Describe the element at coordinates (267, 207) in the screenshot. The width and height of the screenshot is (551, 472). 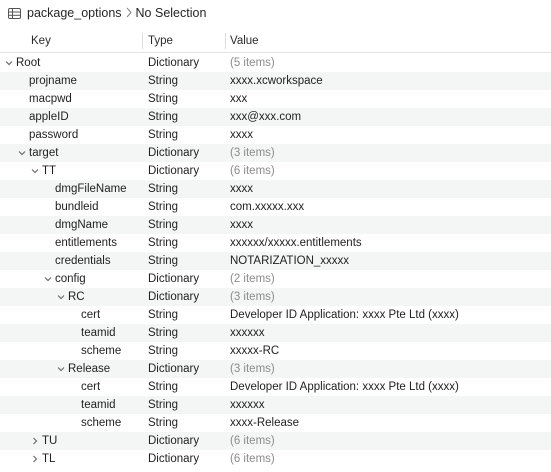
I see `row-value: com.xxxxx.xxx` at that location.